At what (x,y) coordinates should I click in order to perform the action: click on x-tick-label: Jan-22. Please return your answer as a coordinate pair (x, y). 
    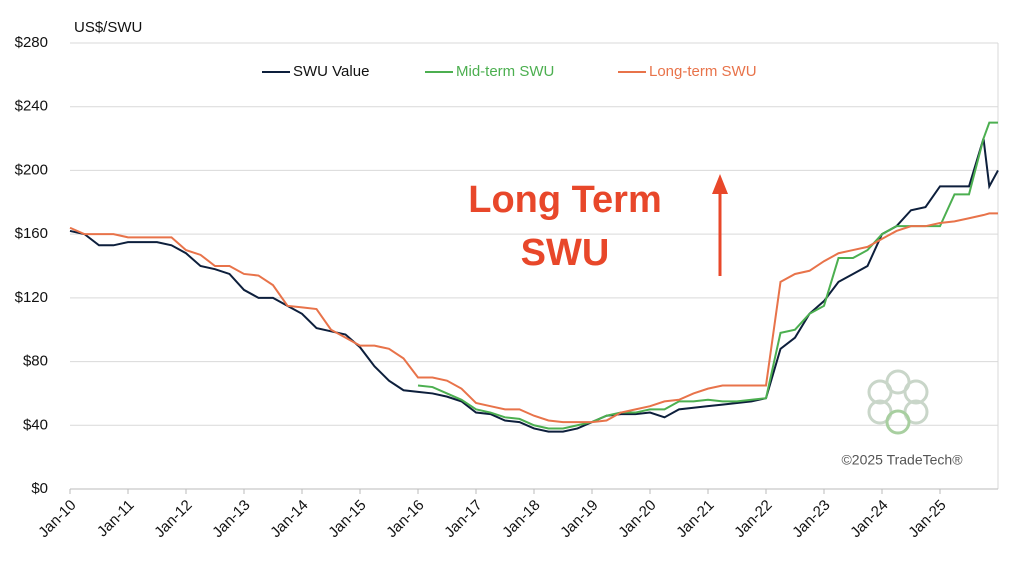
    Looking at the image, I should click on (753, 519).